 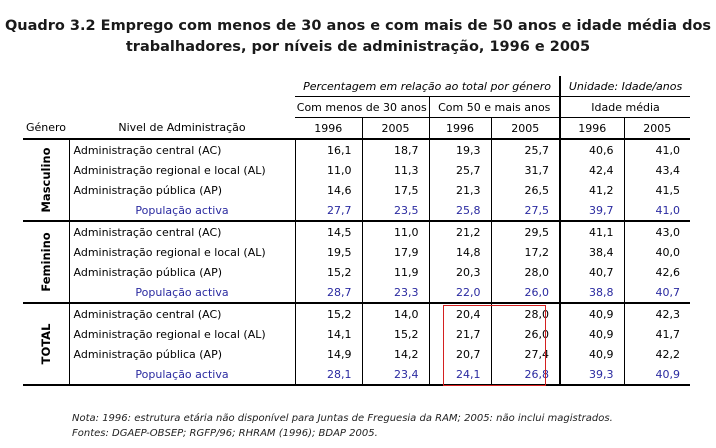 I want to click on gender-group-label: Feminino, so click(x=45, y=262).